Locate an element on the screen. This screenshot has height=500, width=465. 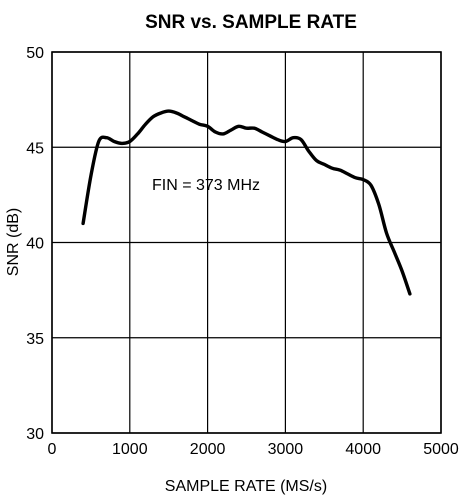
x-tick-label: 1000 is located at coordinates (130, 449).